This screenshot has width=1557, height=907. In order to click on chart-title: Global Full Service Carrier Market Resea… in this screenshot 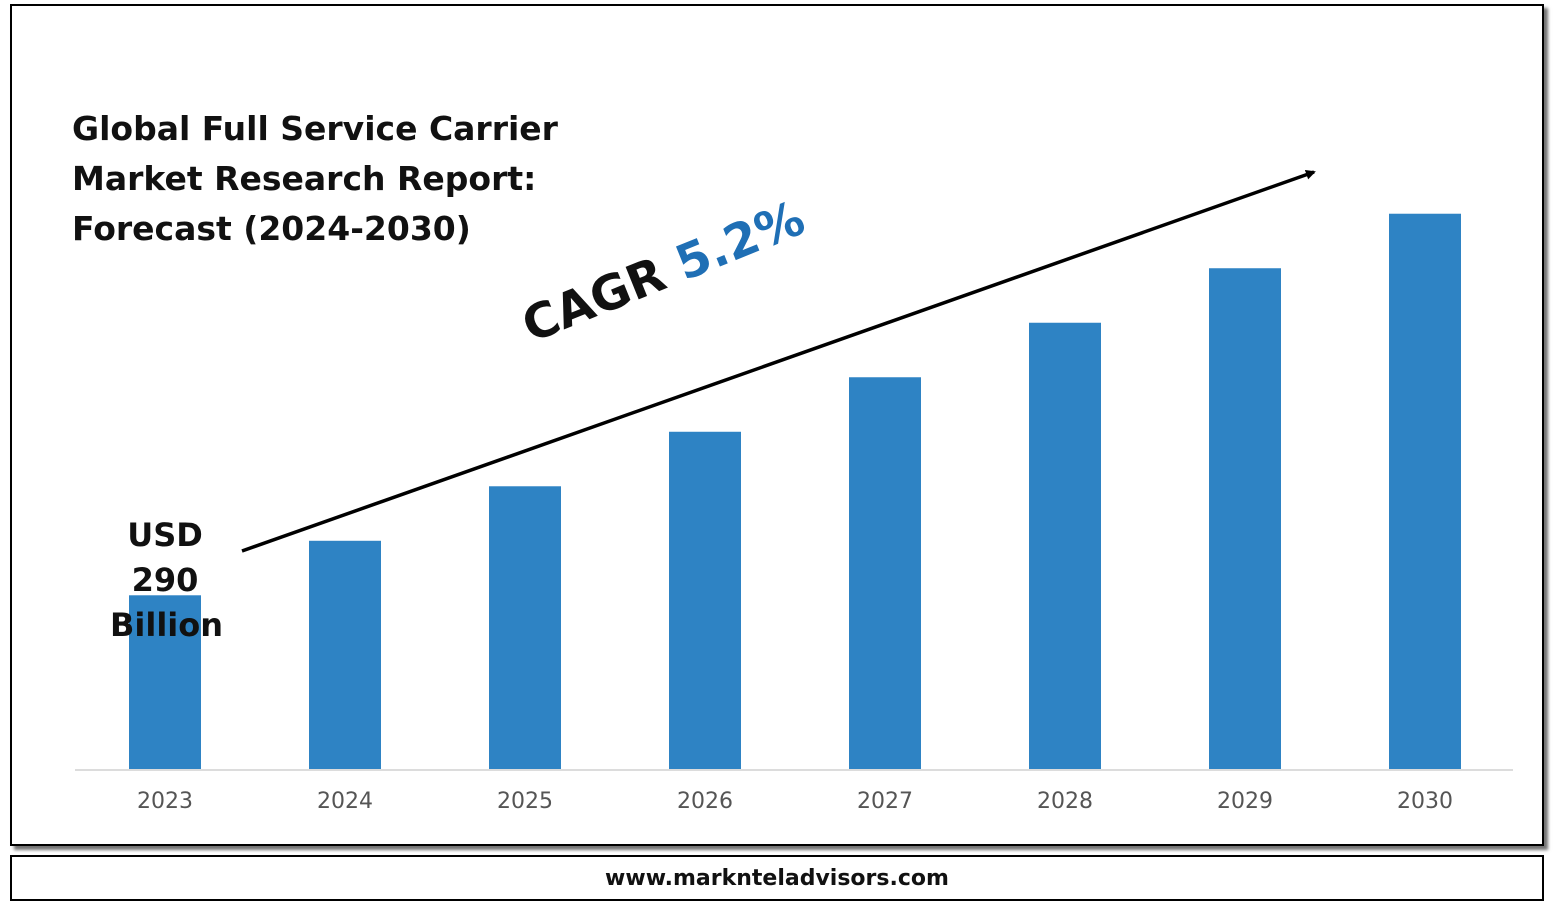, I will do `click(352, 179)`.